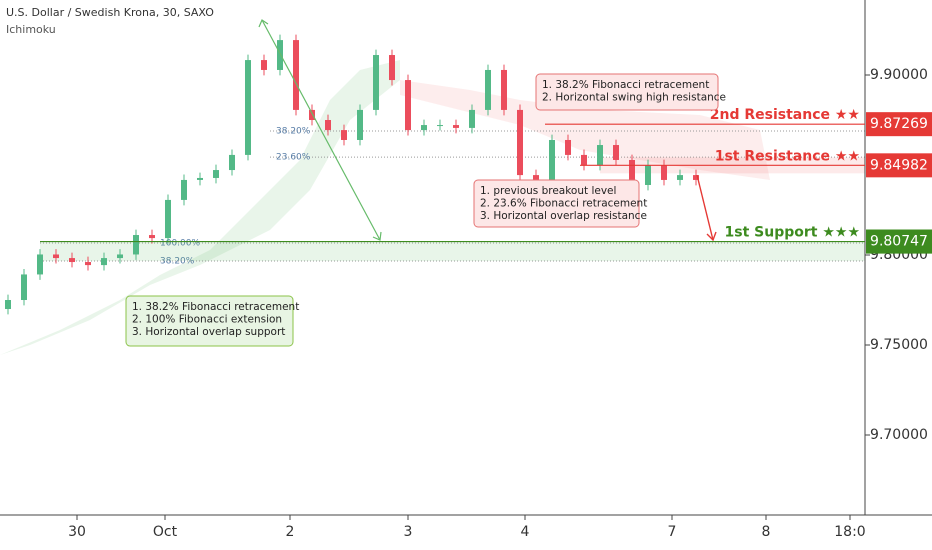 The width and height of the screenshot is (932, 550). What do you see at coordinates (585, 130) in the screenshot?
I see `ichimoku-cloud` at bounding box center [585, 130].